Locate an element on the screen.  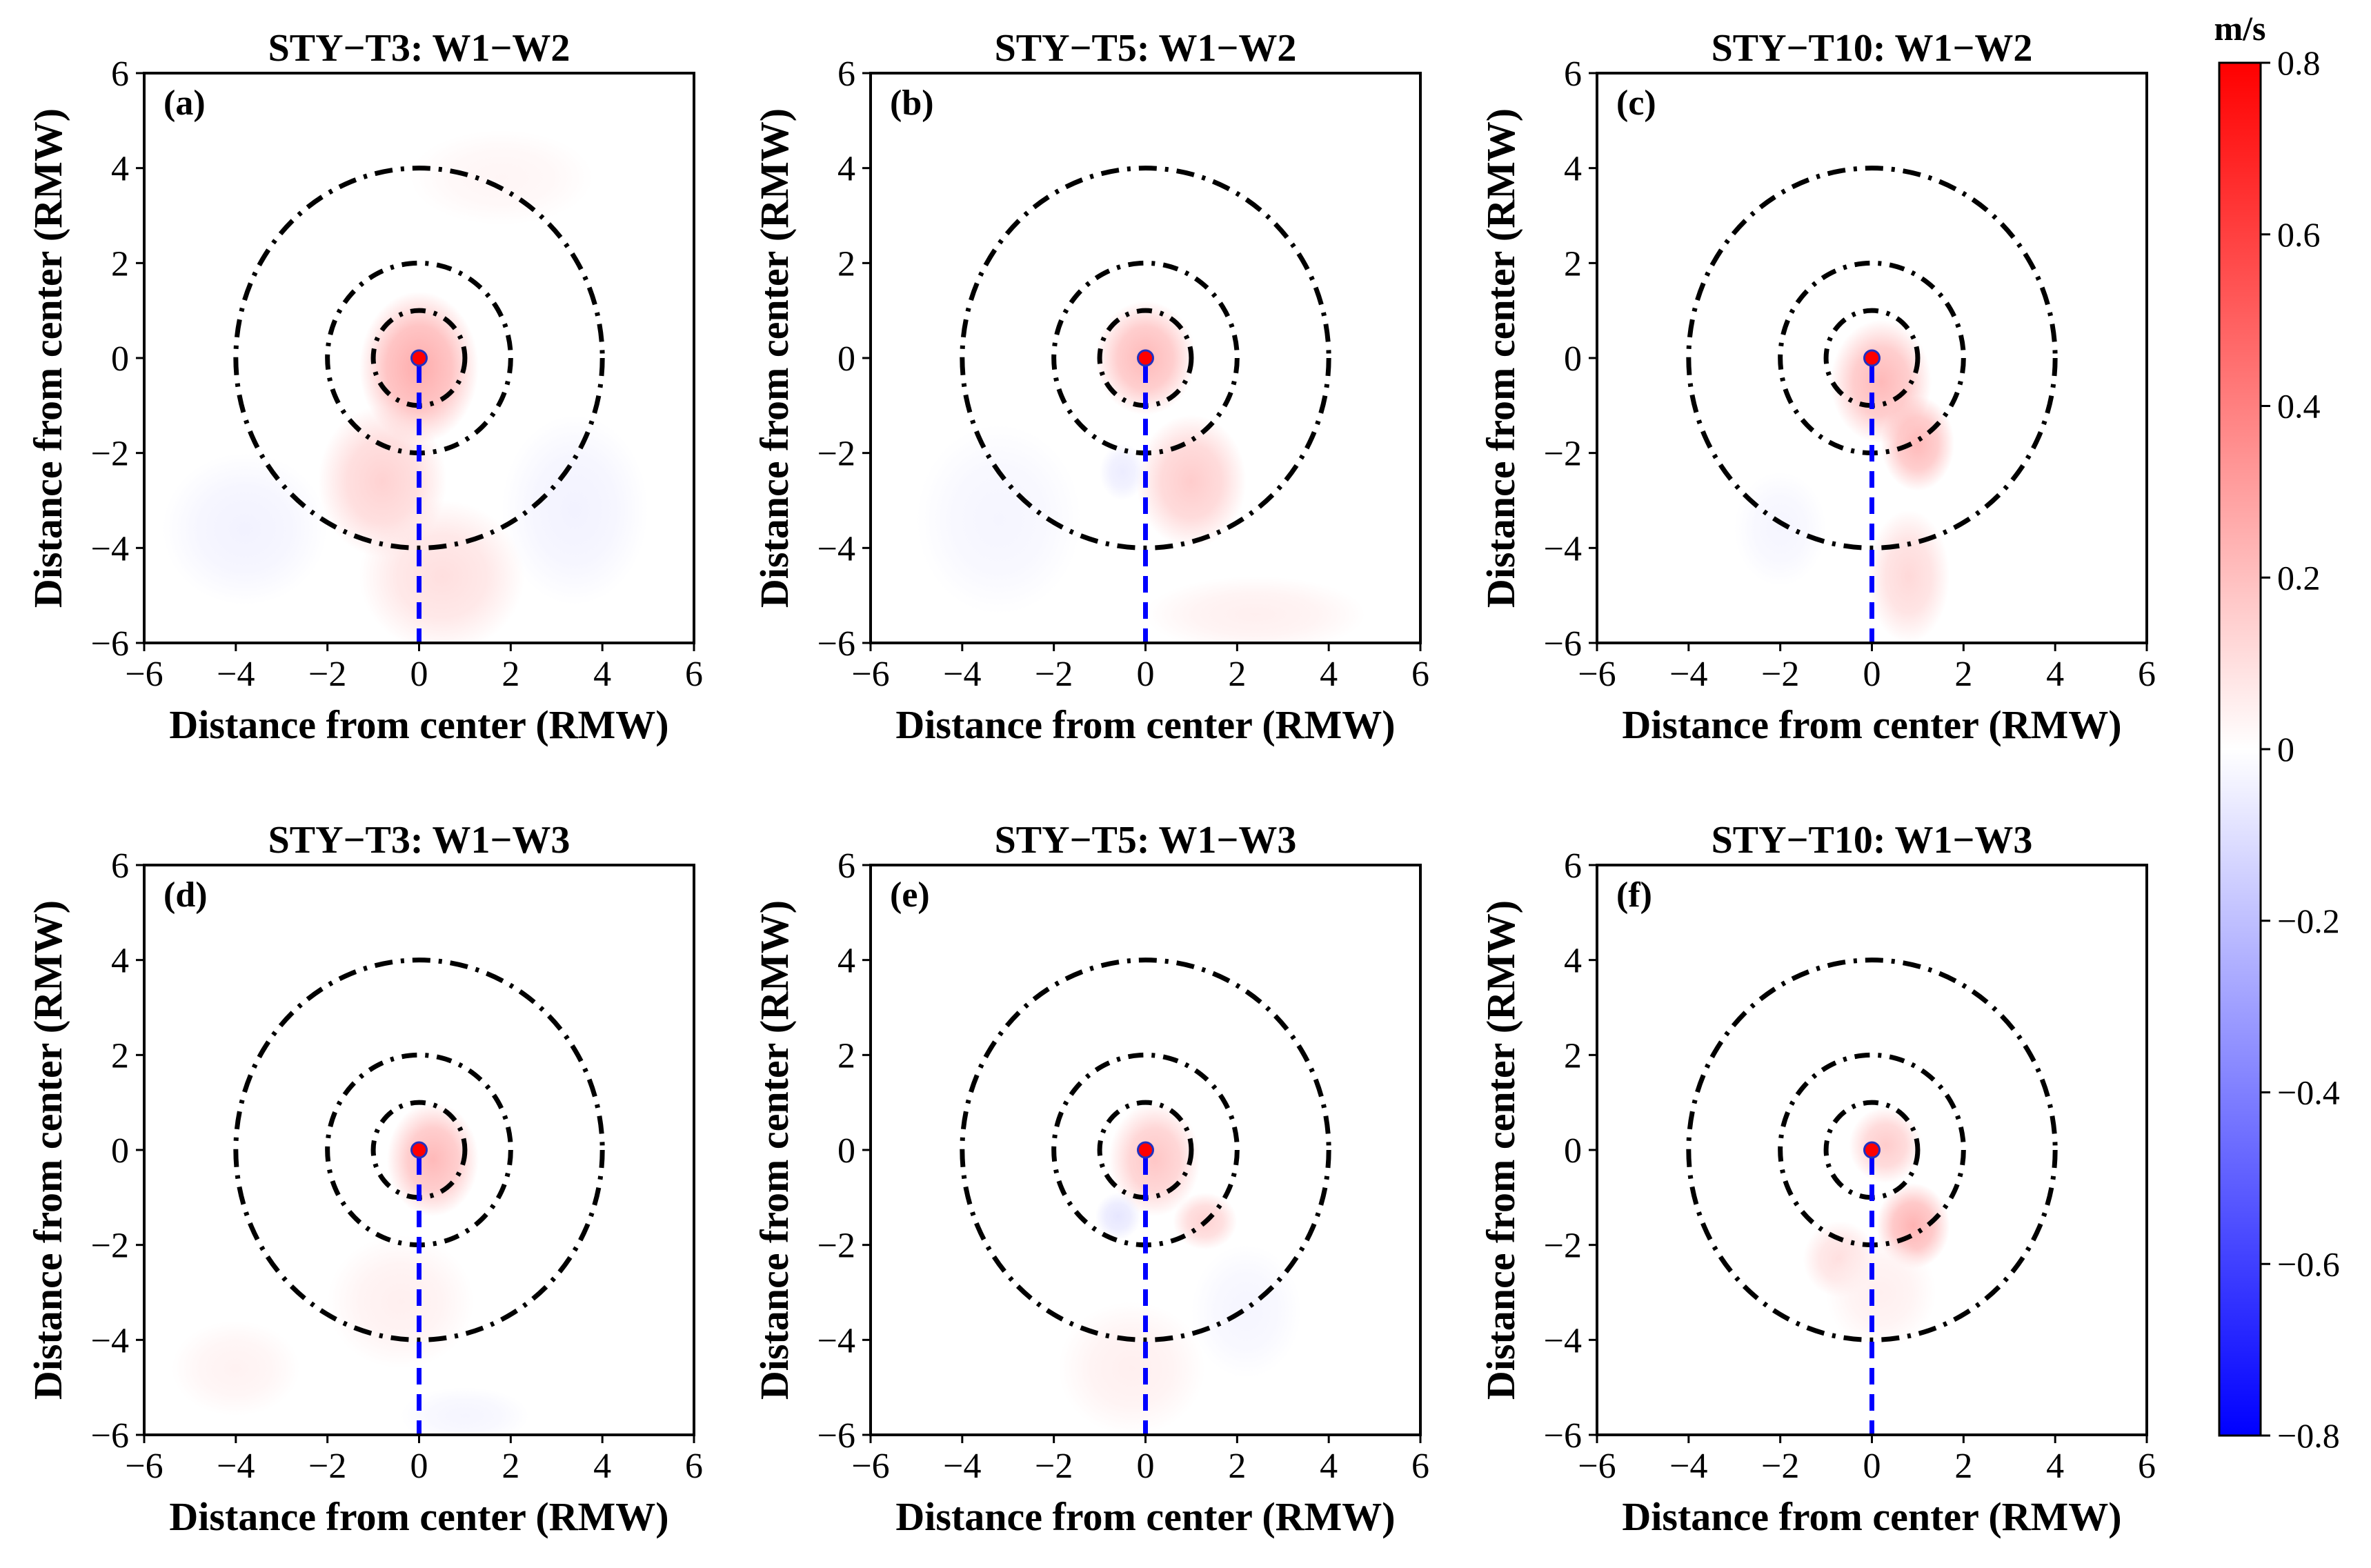
panel-title: STY−T5: W1−W2 is located at coordinates (1146, 48).